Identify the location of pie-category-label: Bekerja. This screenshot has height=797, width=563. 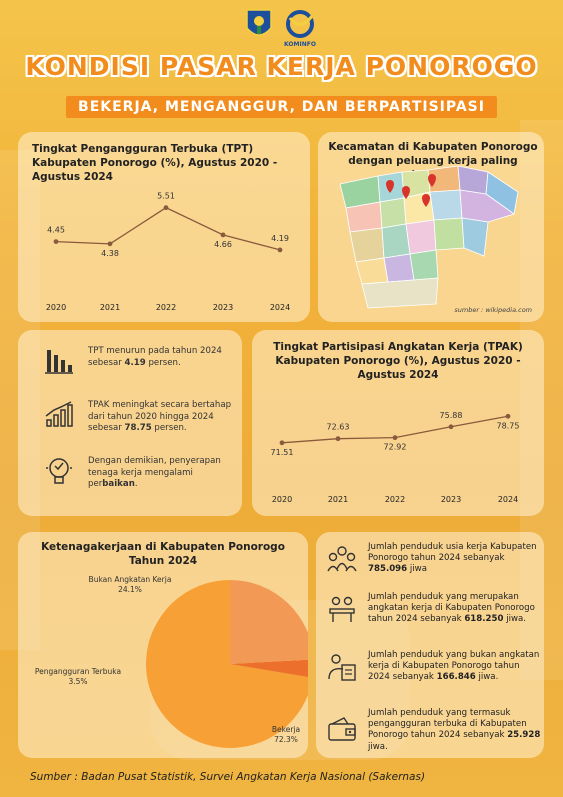
(286, 729).